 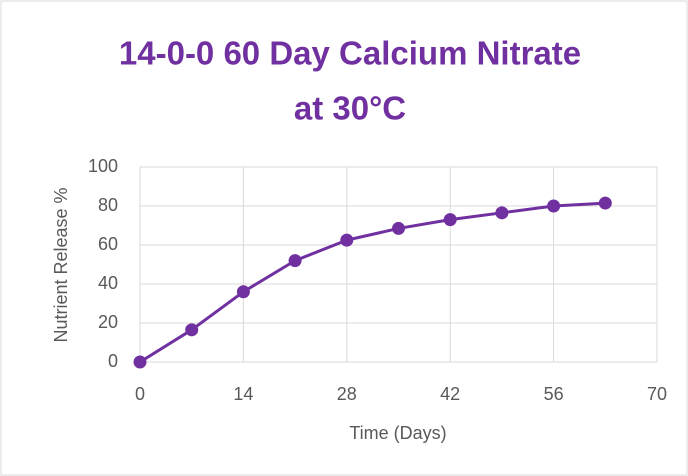 I want to click on x-tick-label: 56, so click(x=554, y=394).